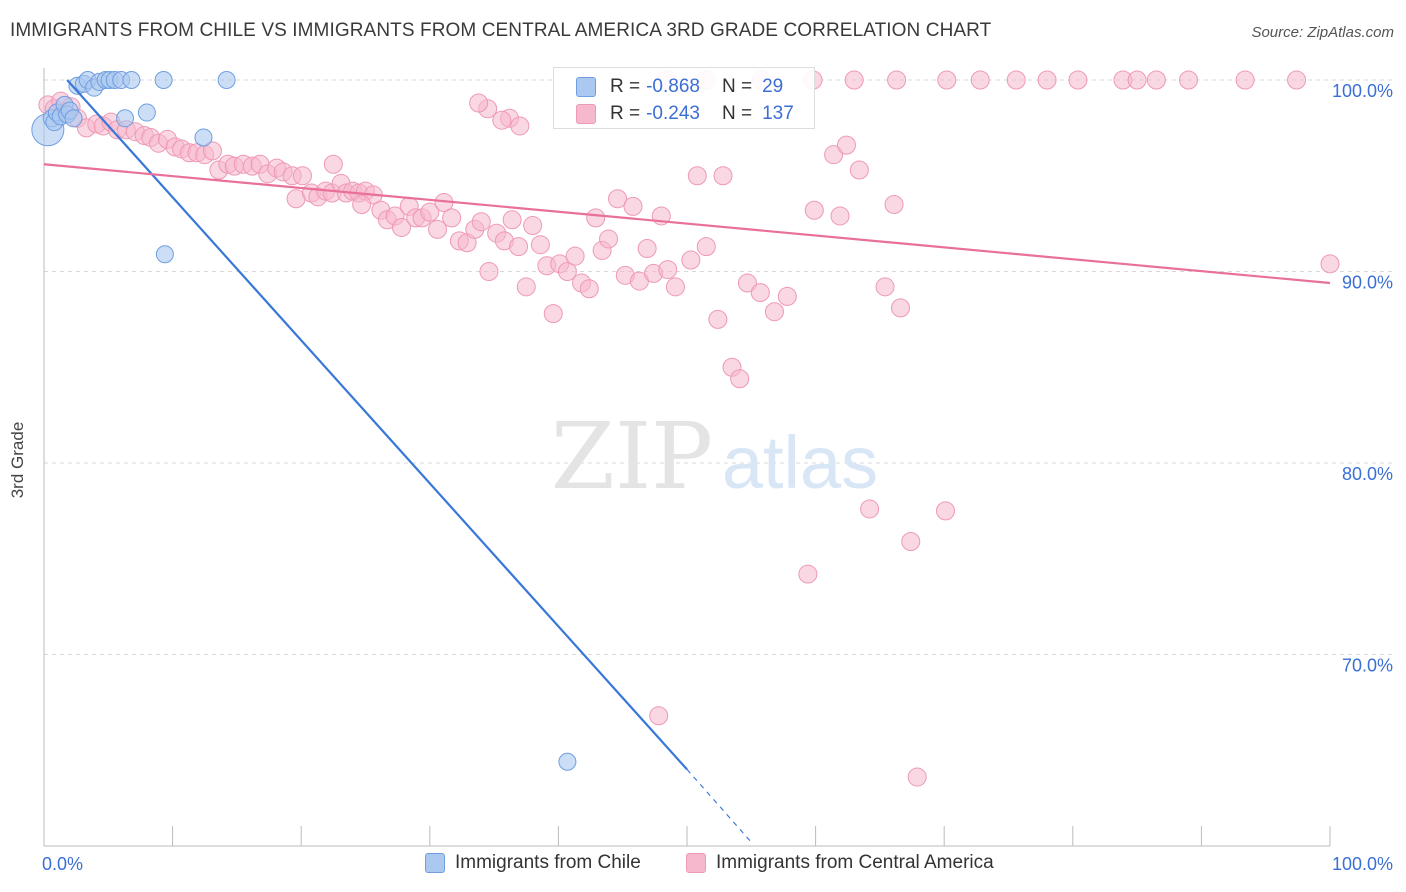  What do you see at coordinates (684, 98) in the screenshot?
I see `correlation-legend: R = -0.868 N = 29 R = -0.243 N = 137` at bounding box center [684, 98].